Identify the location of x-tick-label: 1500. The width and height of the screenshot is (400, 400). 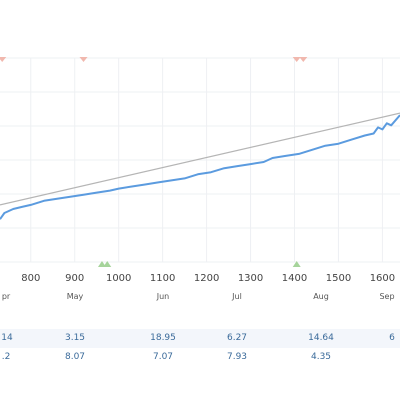
(338, 278).